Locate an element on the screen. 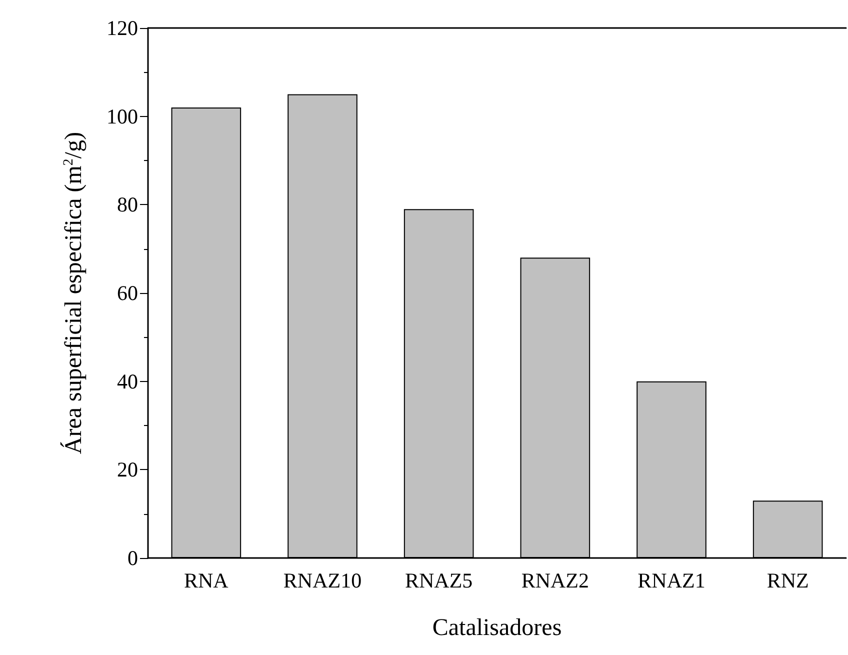 The height and width of the screenshot is (655, 848). y-tick-label: 120 is located at coordinates (122, 28).